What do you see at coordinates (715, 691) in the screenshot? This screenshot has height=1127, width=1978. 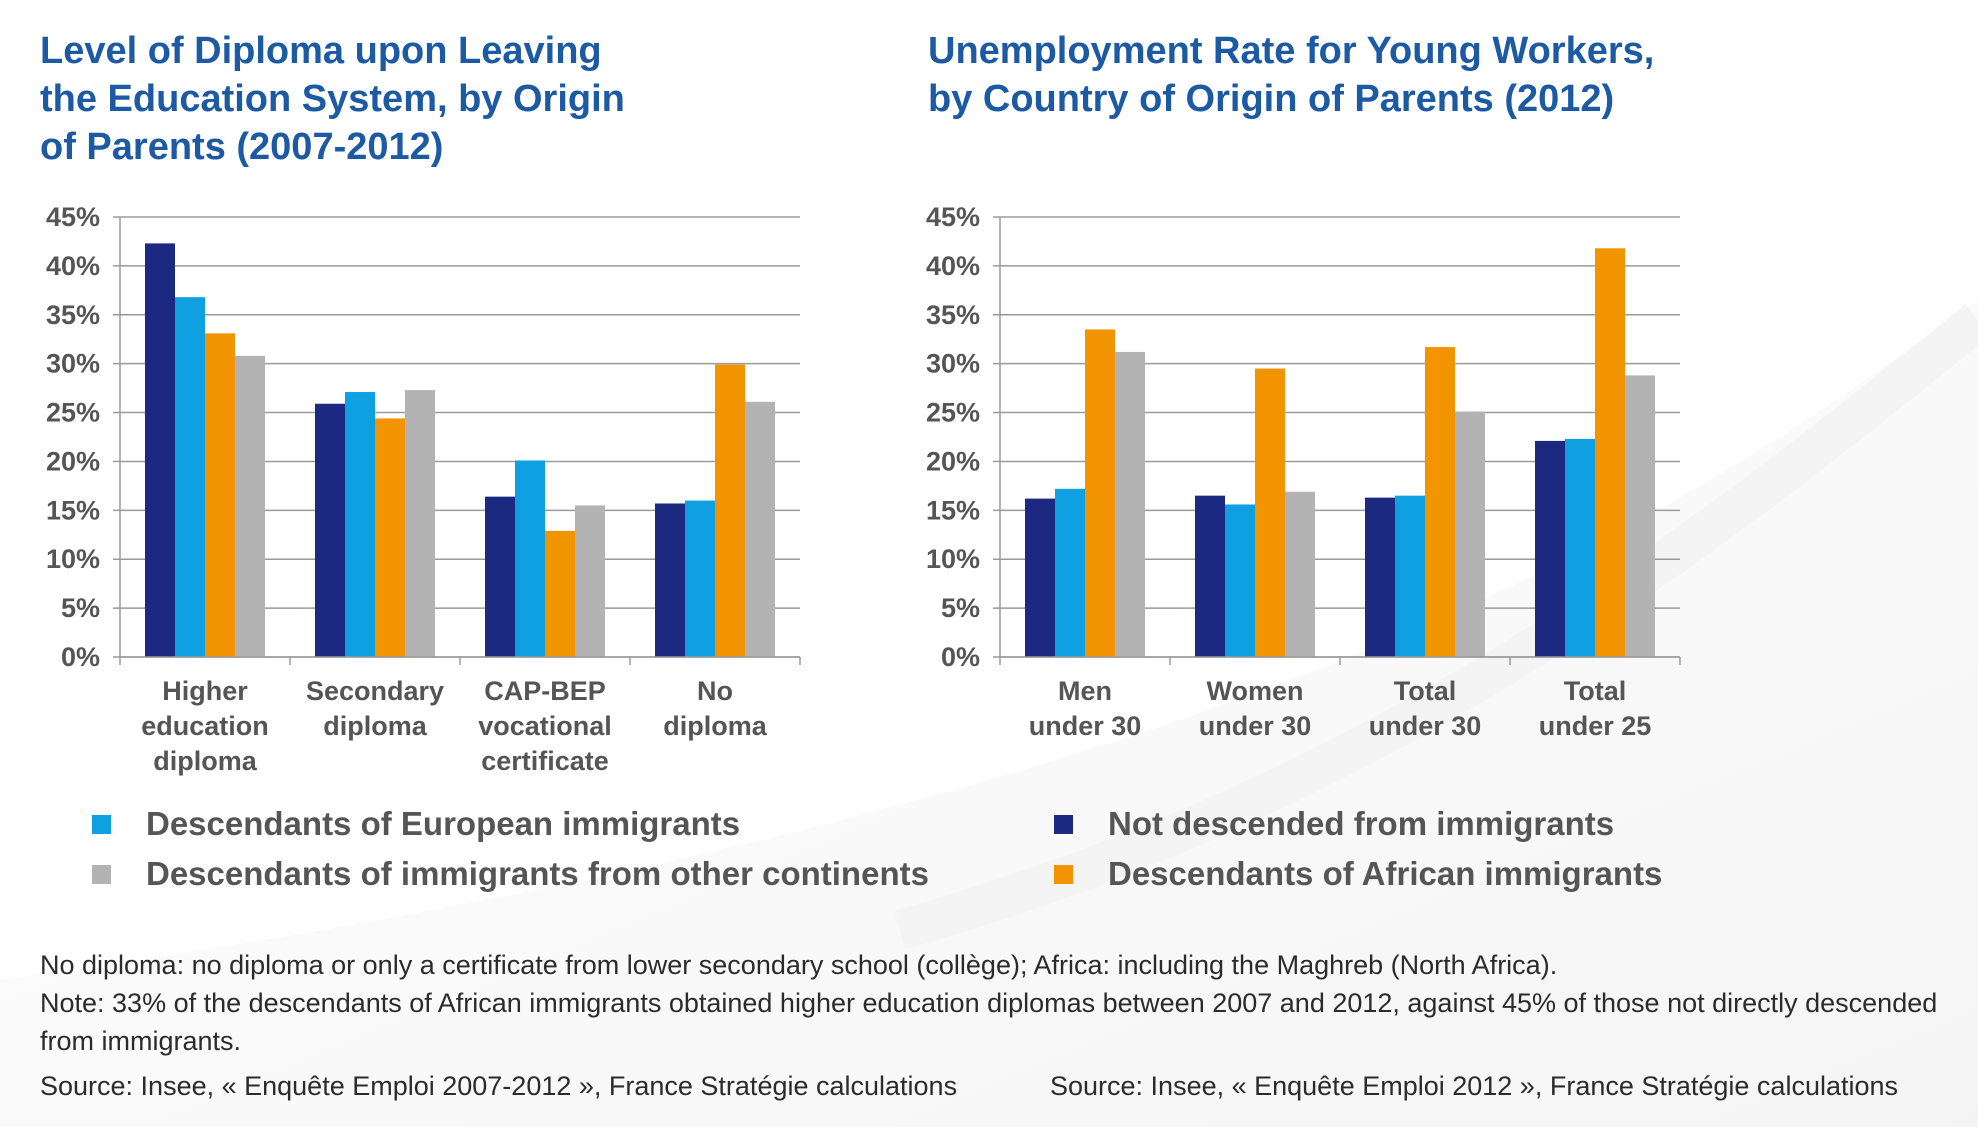 I see `category-label: No` at bounding box center [715, 691].